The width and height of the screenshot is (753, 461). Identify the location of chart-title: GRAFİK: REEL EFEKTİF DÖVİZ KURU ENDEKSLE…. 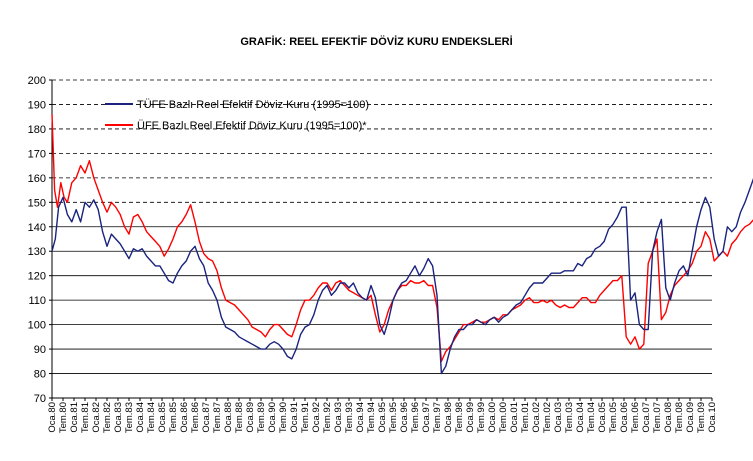
(376, 42).